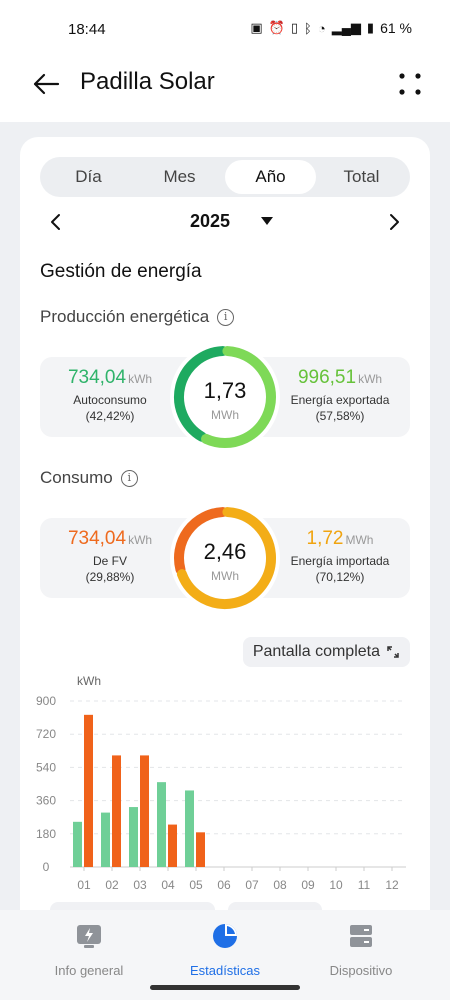  I want to click on caret-down-icon, so click(267, 221).